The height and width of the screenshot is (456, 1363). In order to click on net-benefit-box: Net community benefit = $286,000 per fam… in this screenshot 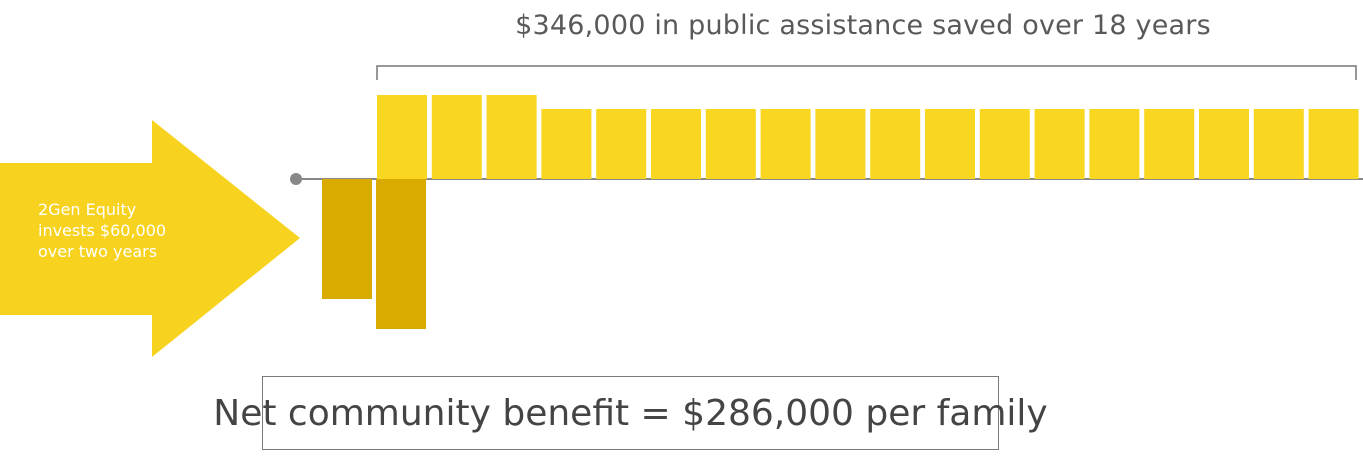, I will do `click(630, 413)`.